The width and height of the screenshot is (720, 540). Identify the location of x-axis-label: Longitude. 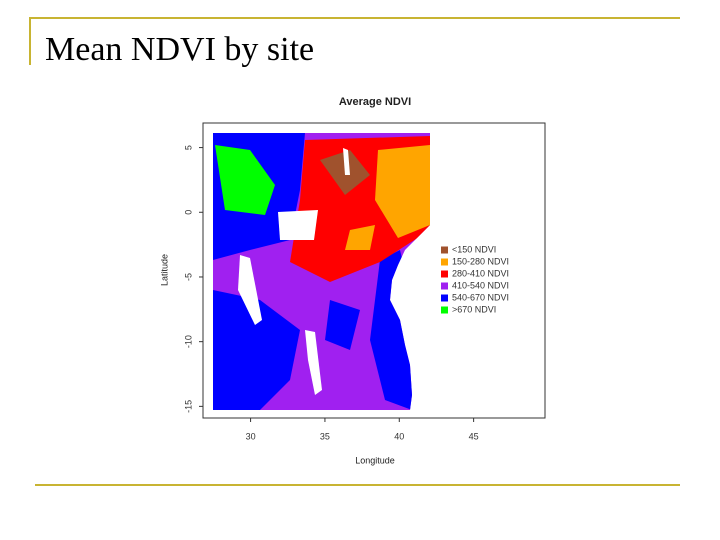
(375, 460).